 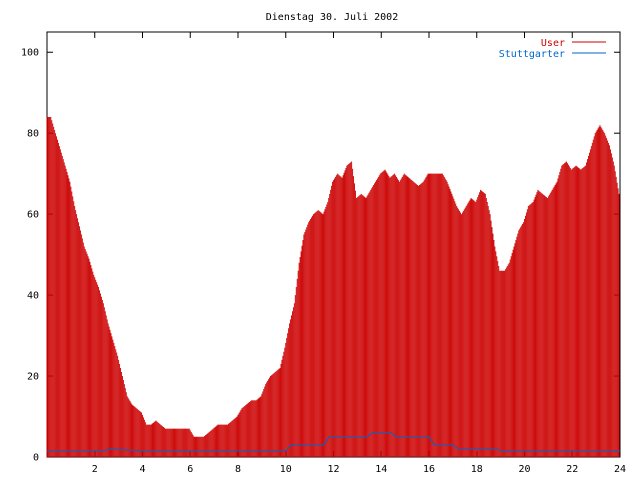 I want to click on y-tick-label: 0, so click(x=36, y=458).